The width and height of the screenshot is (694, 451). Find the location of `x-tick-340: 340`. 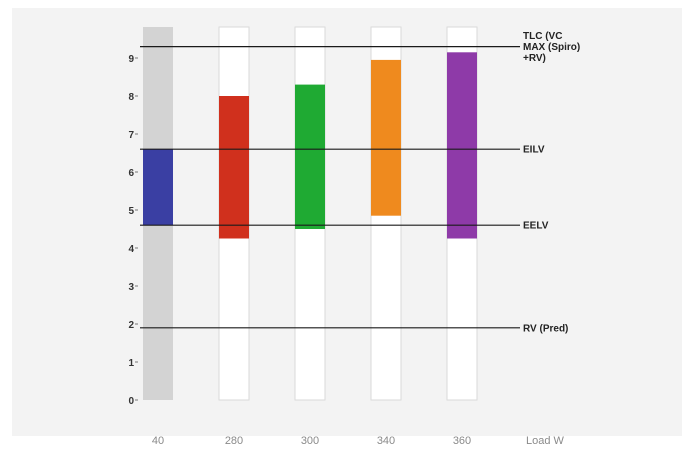

x-tick-340: 340 is located at coordinates (386, 441).